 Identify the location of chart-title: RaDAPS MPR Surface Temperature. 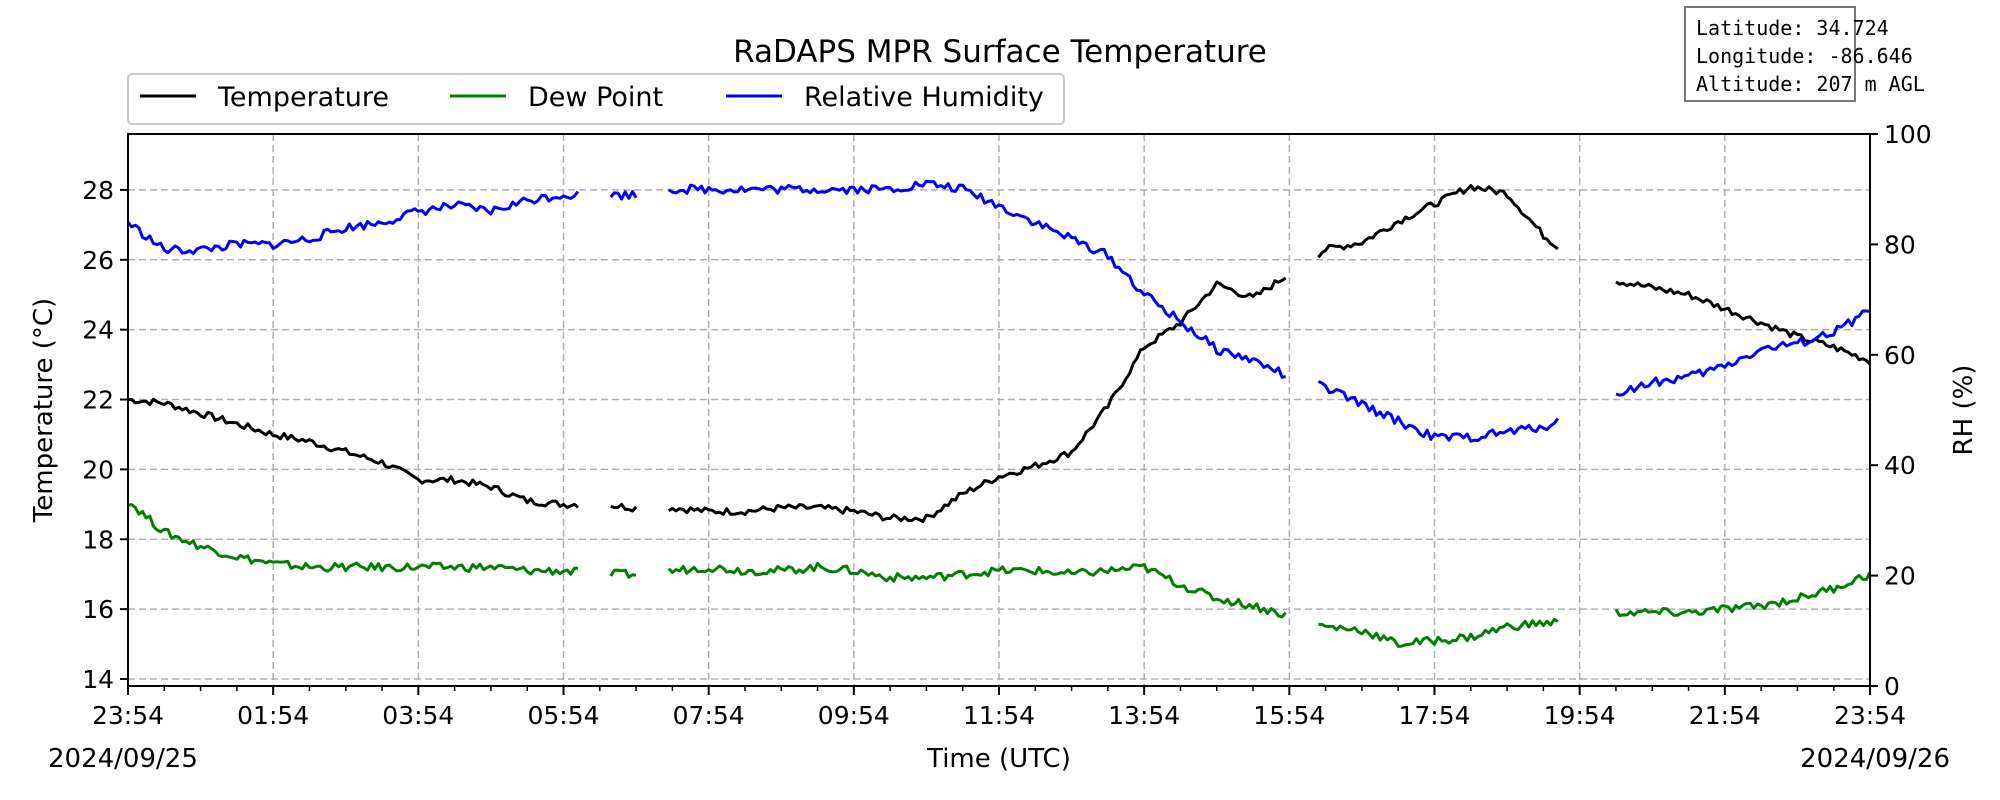
(1000, 52).